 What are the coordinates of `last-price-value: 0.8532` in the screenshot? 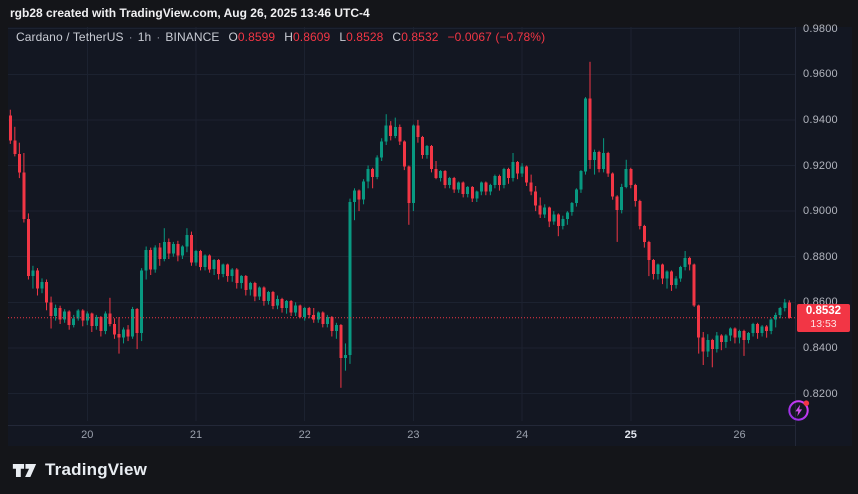 It's located at (823, 311).